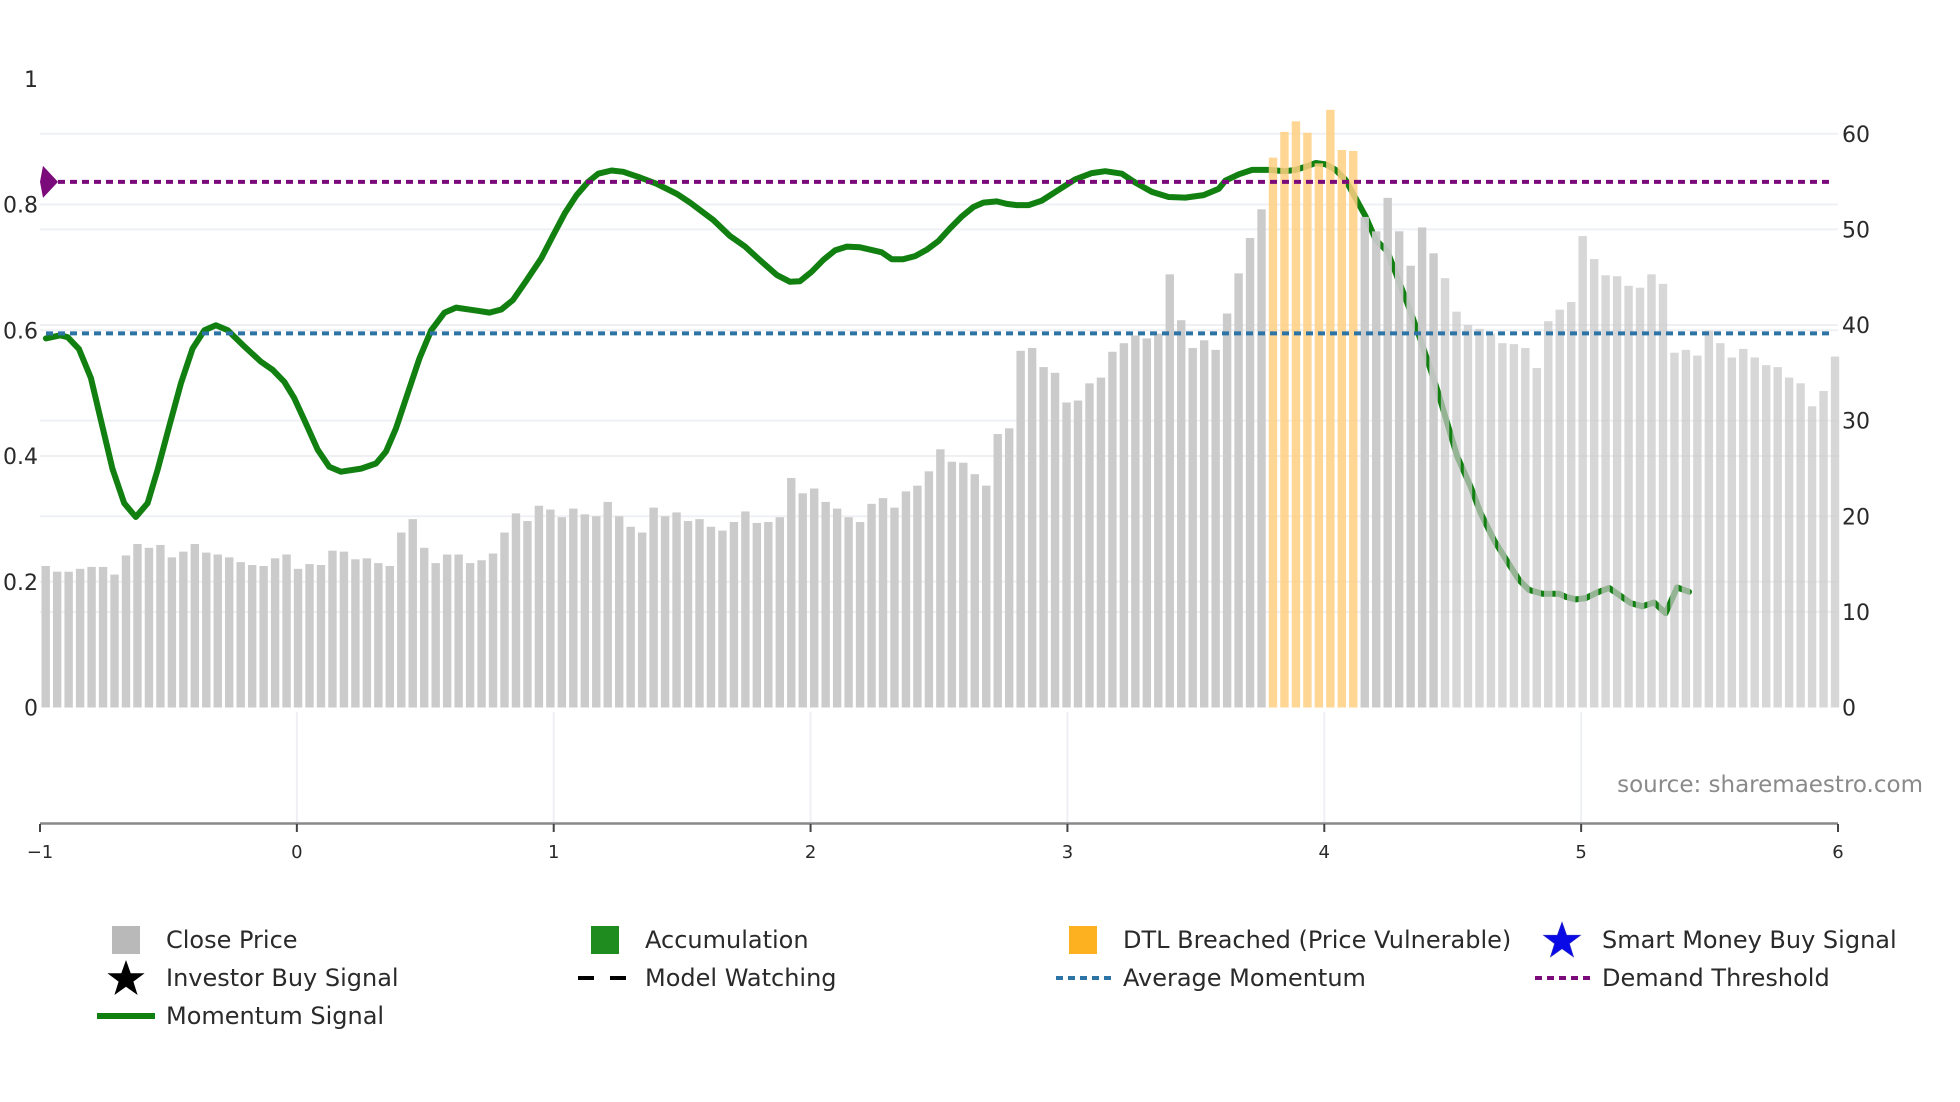 The width and height of the screenshot is (1960, 1102). What do you see at coordinates (49, 181) in the screenshot?
I see `demand-threshold-diamond-icon` at bounding box center [49, 181].